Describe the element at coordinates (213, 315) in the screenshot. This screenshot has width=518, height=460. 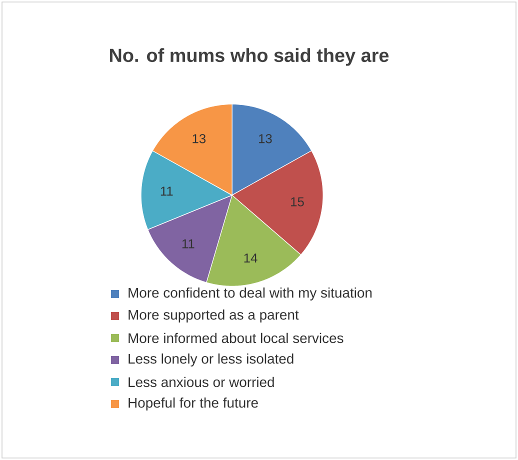
I see `legend-label: More supported as a parent` at that location.